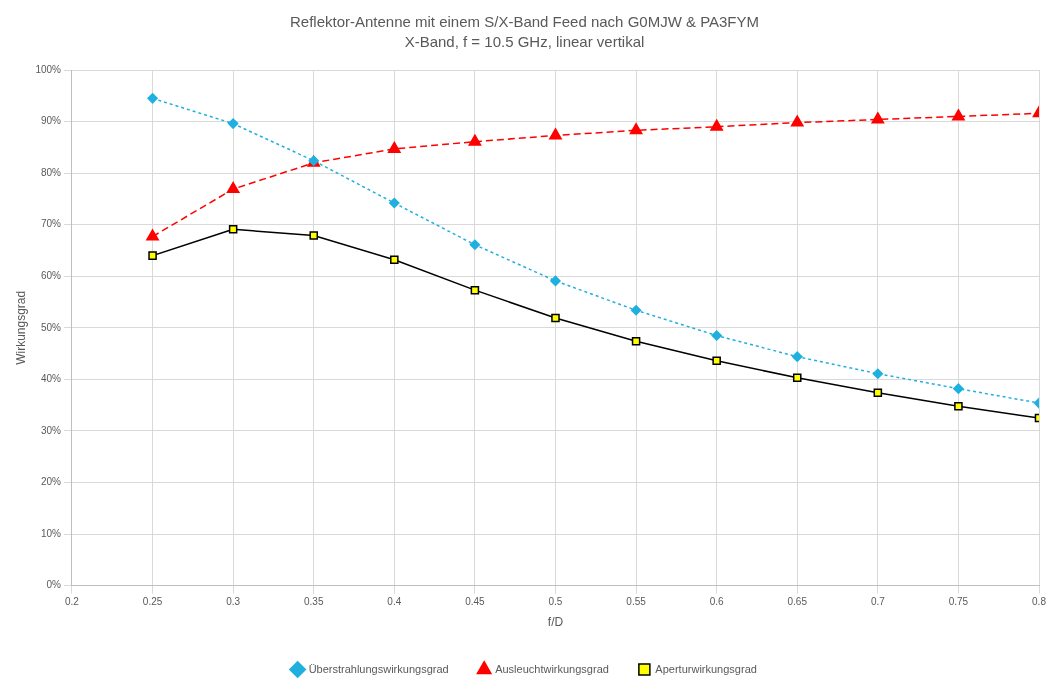  Describe the element at coordinates (524, 22) in the screenshot. I see `chart-title: Reflektor-Antenne mit einem S/X-Band Feed nach G0MJW & PA3FYM` at that location.